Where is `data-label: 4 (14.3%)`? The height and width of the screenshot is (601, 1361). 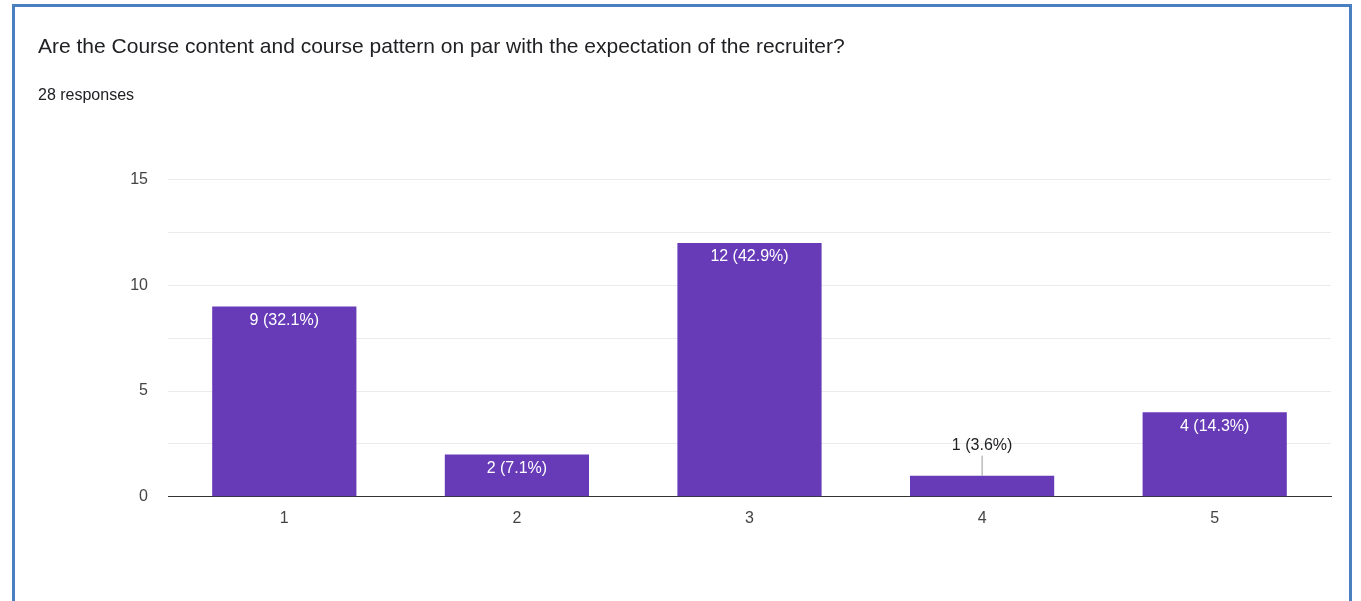
data-label: 4 (14.3%) is located at coordinates (1215, 425).